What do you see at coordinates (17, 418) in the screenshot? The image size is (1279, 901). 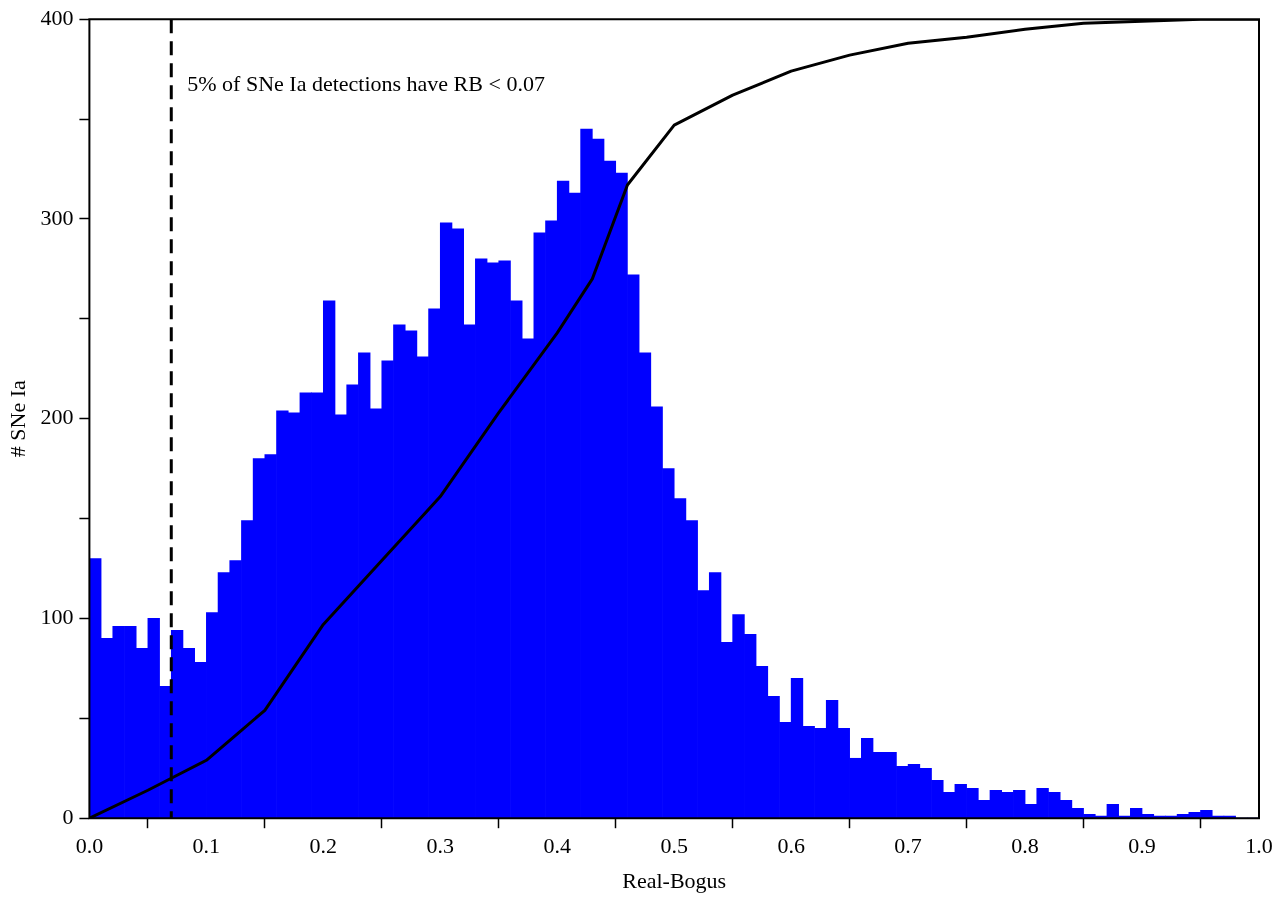 I see `y-axis-title: # SNe Ia` at bounding box center [17, 418].